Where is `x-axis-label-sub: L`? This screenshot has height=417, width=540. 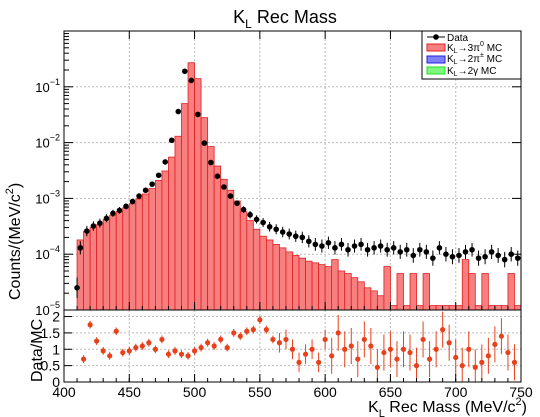 x-axis-label-sub: L is located at coordinates (382, 412).